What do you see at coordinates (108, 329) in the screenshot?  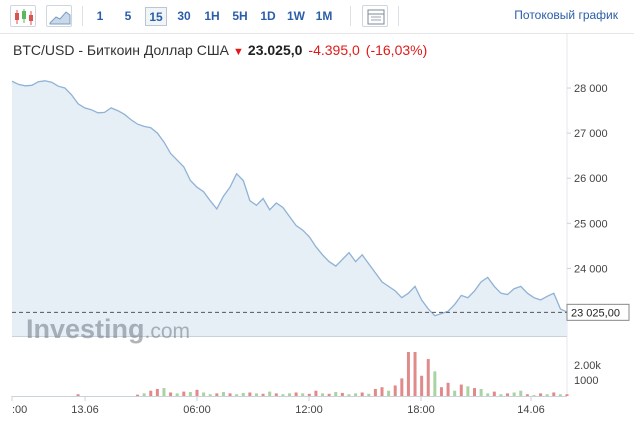 I see `investing-watermark: Investing.com` at bounding box center [108, 329].